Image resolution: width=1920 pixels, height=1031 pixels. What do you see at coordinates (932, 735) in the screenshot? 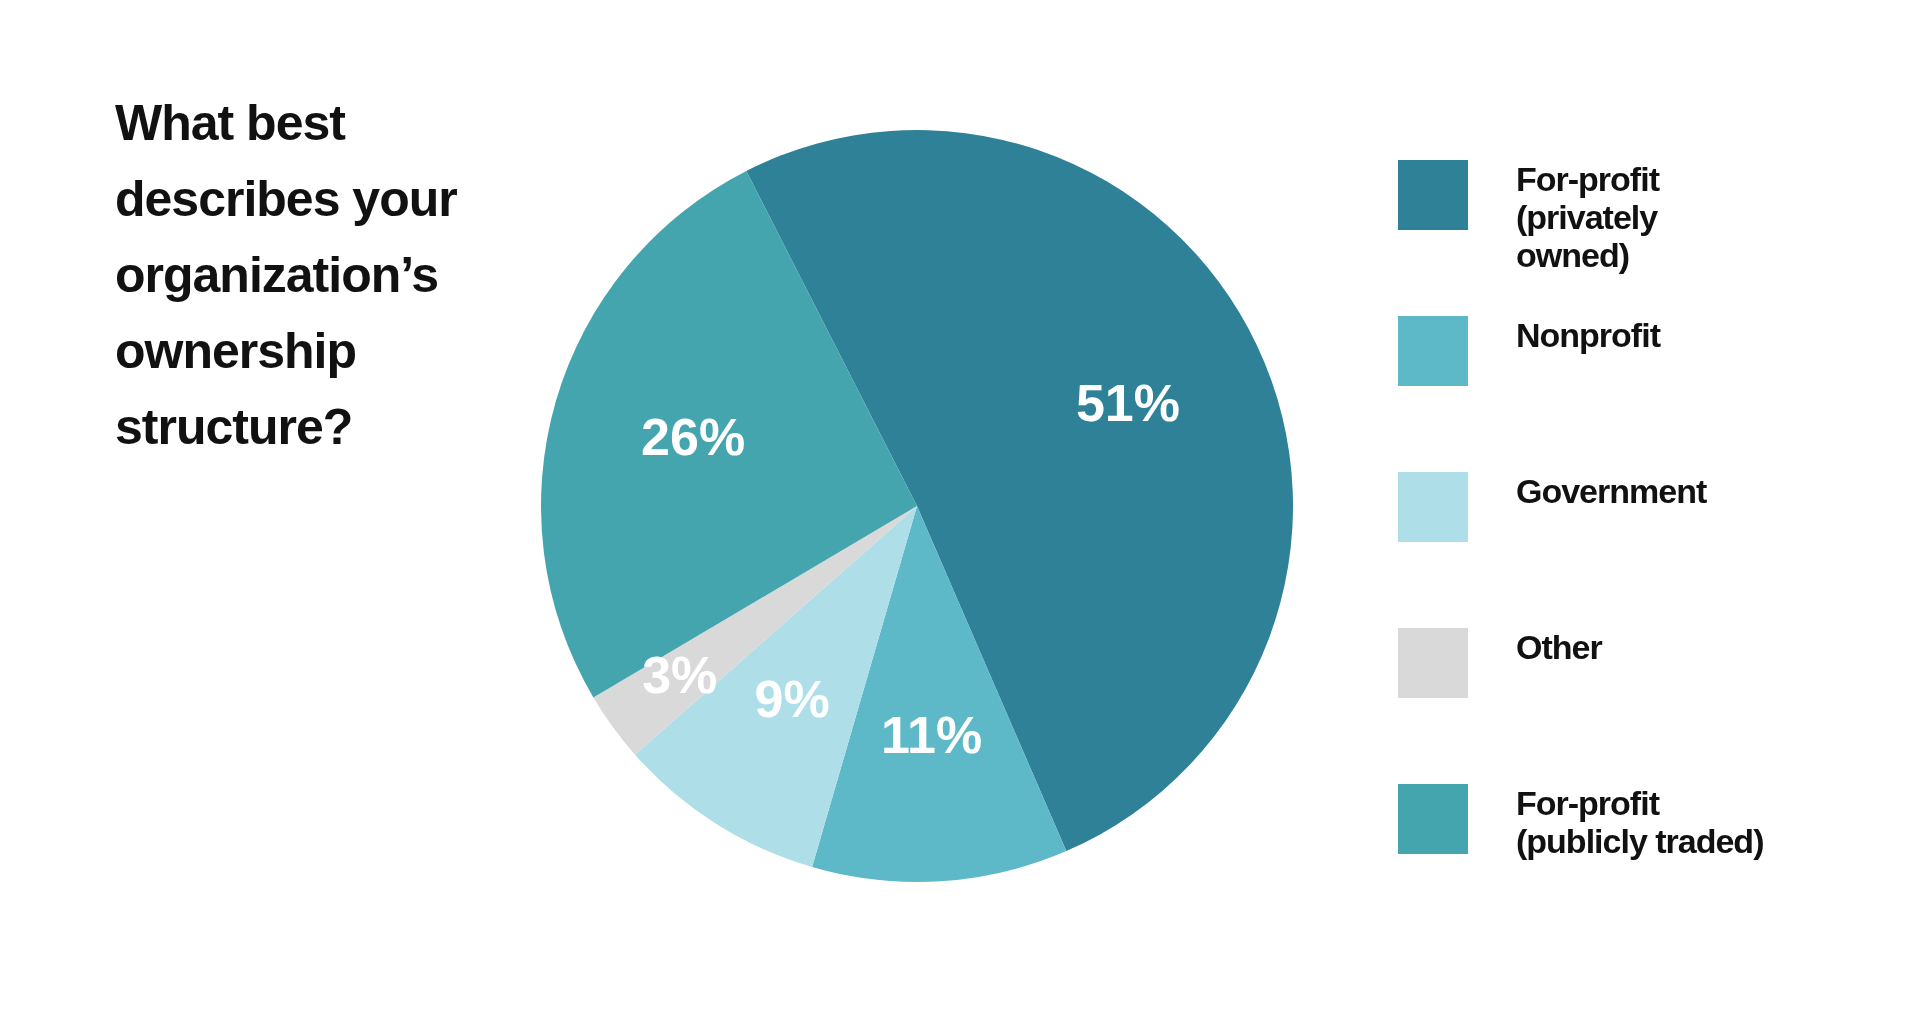
I see `data-label: 11%` at bounding box center [932, 735].